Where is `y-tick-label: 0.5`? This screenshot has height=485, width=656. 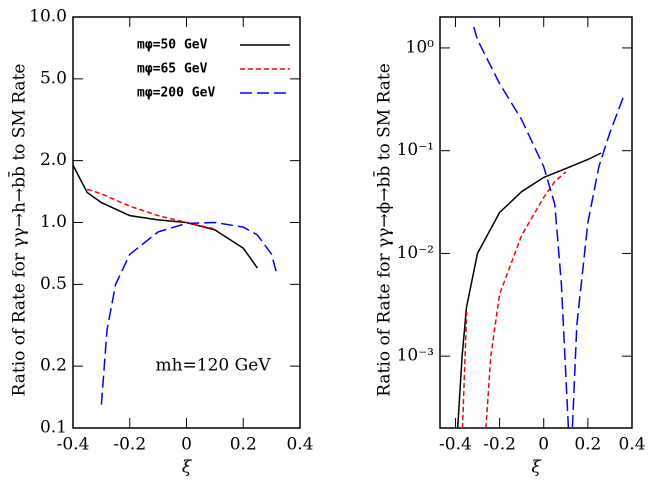
y-tick-label: 0.5 is located at coordinates (53, 284).